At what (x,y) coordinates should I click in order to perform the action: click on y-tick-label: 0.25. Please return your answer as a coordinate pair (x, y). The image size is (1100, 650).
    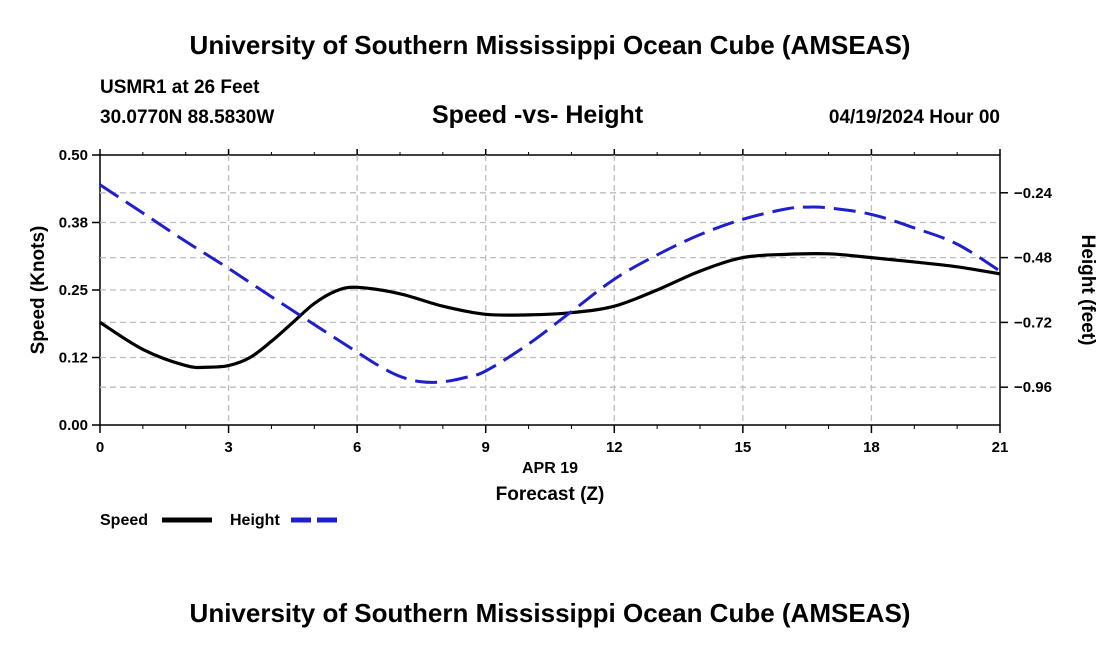
    Looking at the image, I should click on (73, 290).